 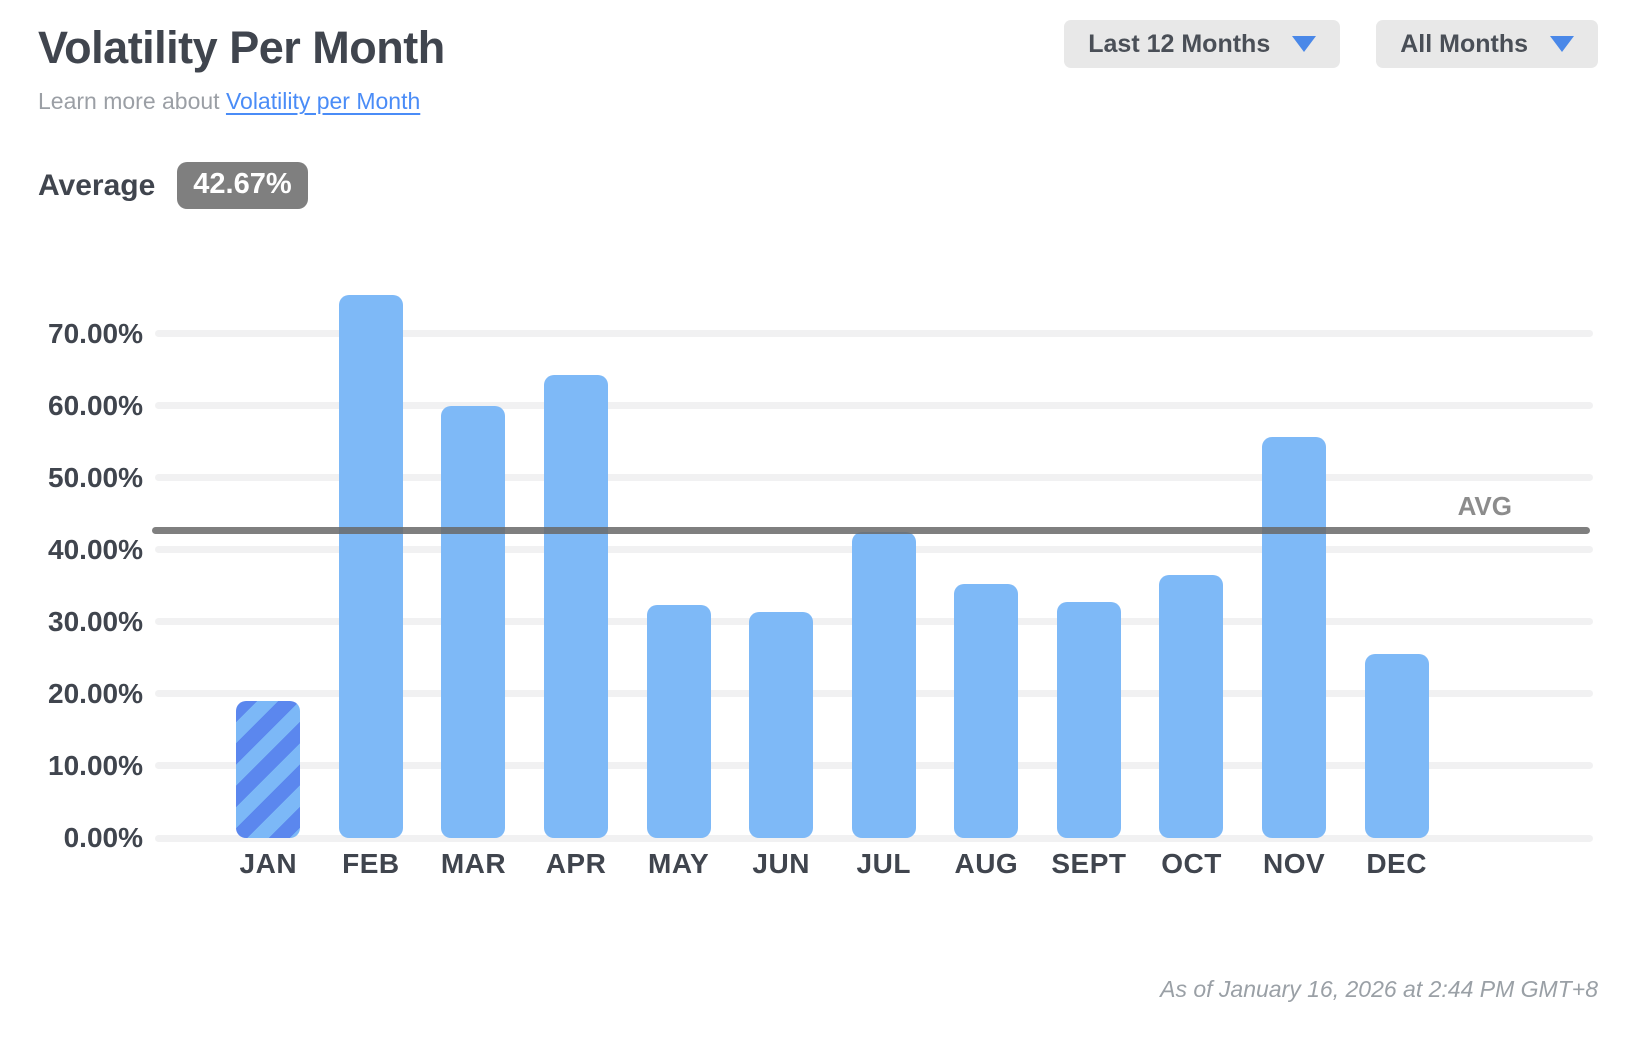 What do you see at coordinates (241, 47) in the screenshot?
I see `page-title: Volatility Per Month` at bounding box center [241, 47].